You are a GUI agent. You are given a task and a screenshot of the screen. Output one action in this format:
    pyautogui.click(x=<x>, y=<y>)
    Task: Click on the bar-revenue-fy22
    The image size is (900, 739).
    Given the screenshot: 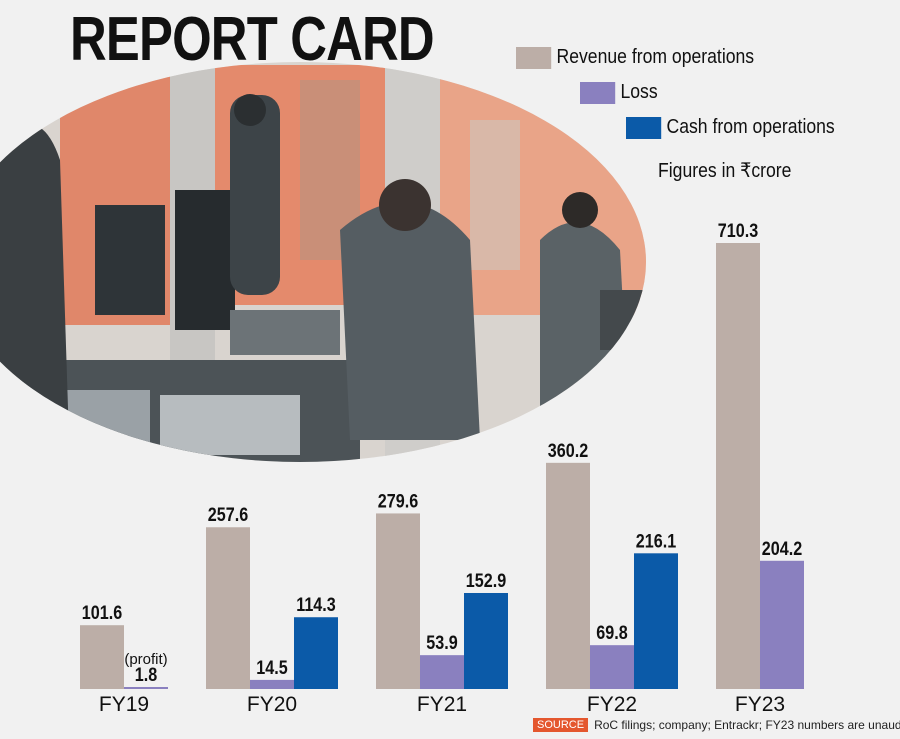 What is the action you would take?
    pyautogui.click(x=568, y=575)
    